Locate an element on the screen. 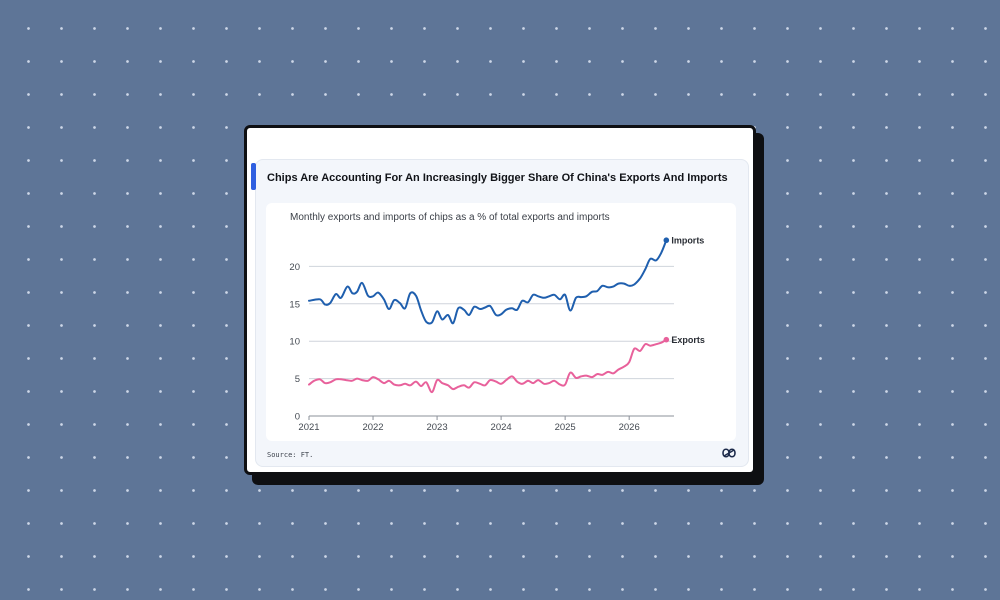  series-label-imports: Imports is located at coordinates (687, 241).